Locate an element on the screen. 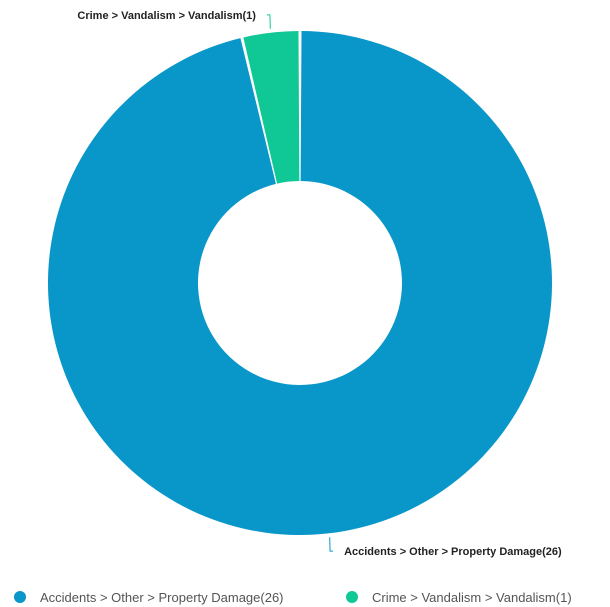 This screenshot has width=610, height=607. slice-crime is located at coordinates (271, 107).